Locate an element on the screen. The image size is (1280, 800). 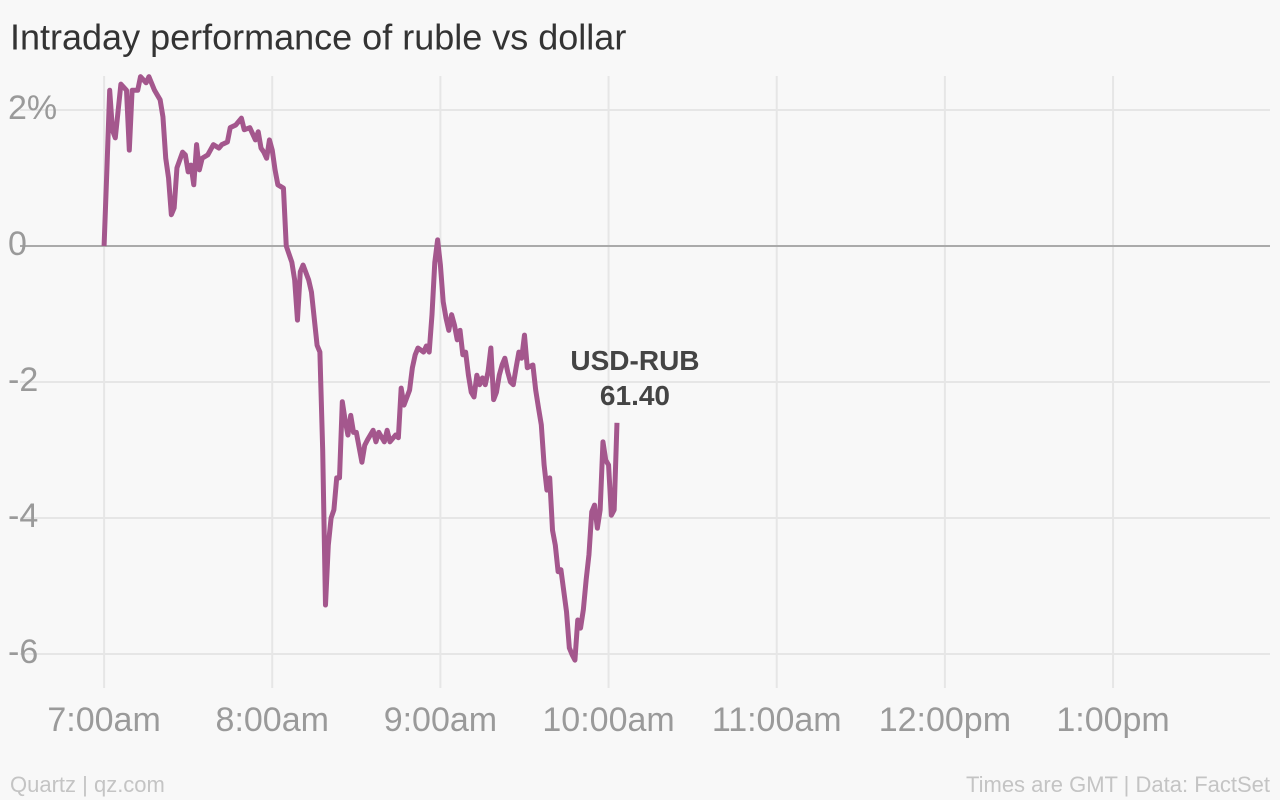
x-tick-label: 7:00am is located at coordinates (103, 720).